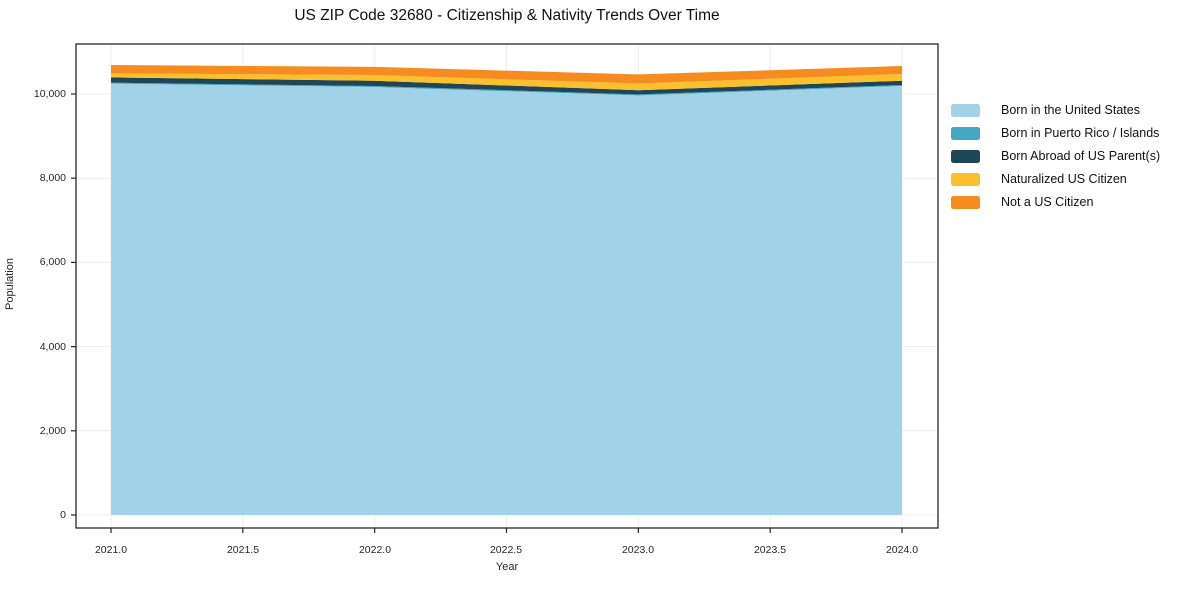 The width and height of the screenshot is (1189, 590). What do you see at coordinates (506, 550) in the screenshot?
I see `x-tick-label: 2022.5` at bounding box center [506, 550].